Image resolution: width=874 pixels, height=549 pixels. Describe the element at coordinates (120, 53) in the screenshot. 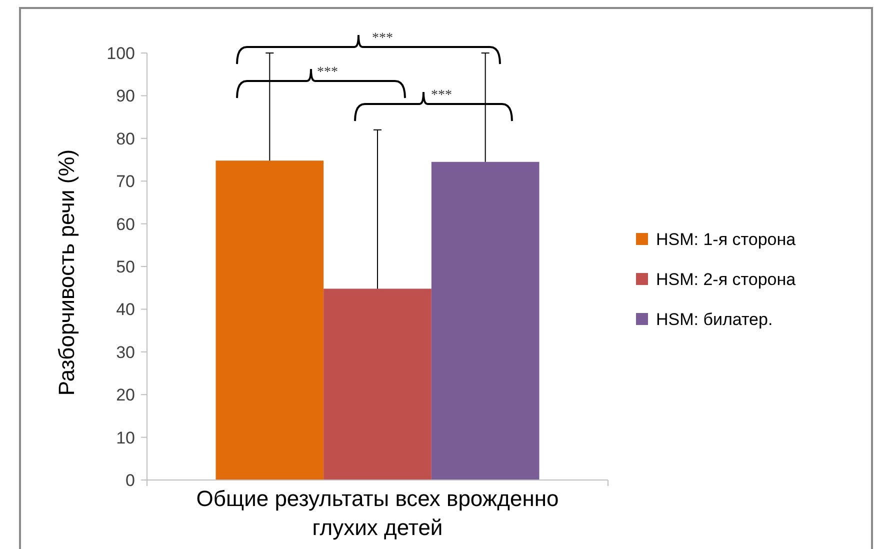

I see `y-tick-label: 100` at that location.